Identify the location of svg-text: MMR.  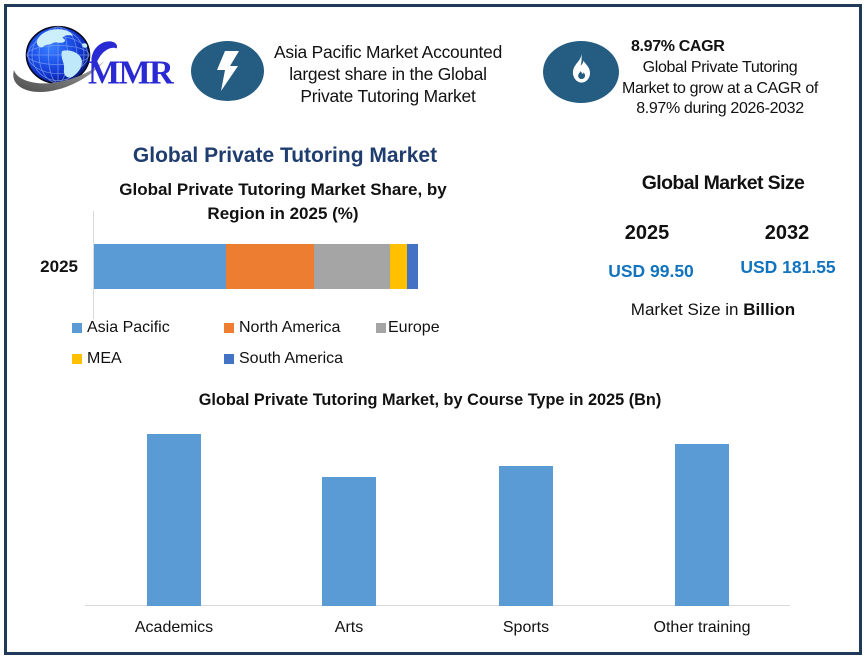
(131, 73).